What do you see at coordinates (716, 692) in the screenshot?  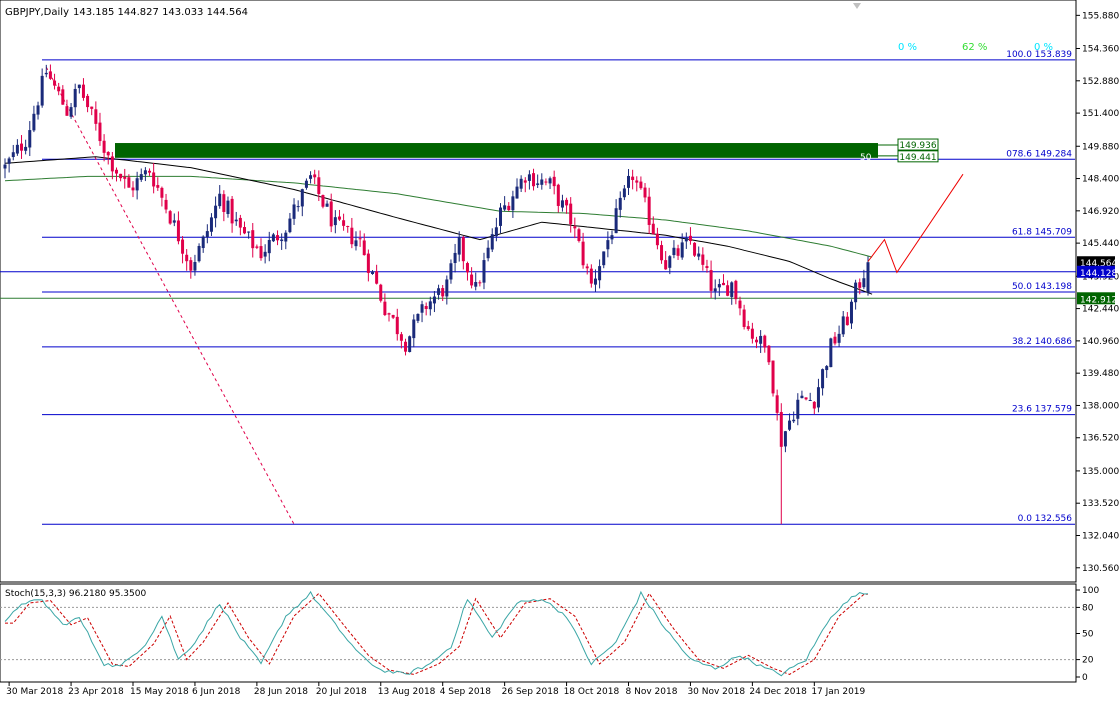 I see `time-tick-label: 30 Nov 2018` at bounding box center [716, 692].